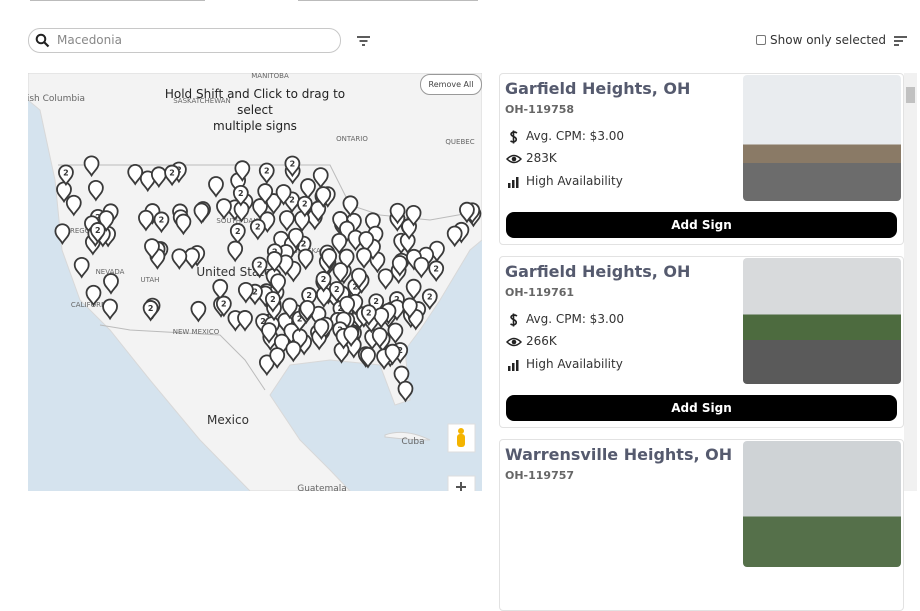  Describe the element at coordinates (451, 84) in the screenshot. I see `remove-all-button: Remove All` at that location.